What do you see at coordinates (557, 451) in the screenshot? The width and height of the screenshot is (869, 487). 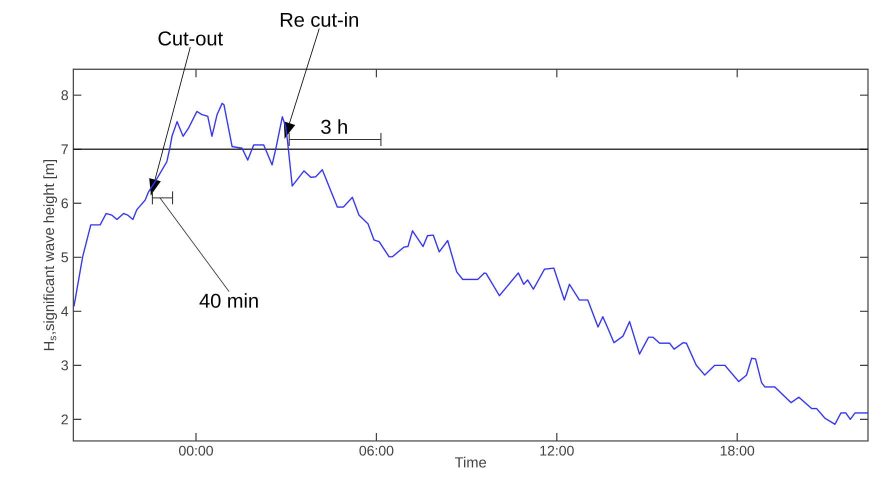 I see `x-tick-label: 12:00` at bounding box center [557, 451].